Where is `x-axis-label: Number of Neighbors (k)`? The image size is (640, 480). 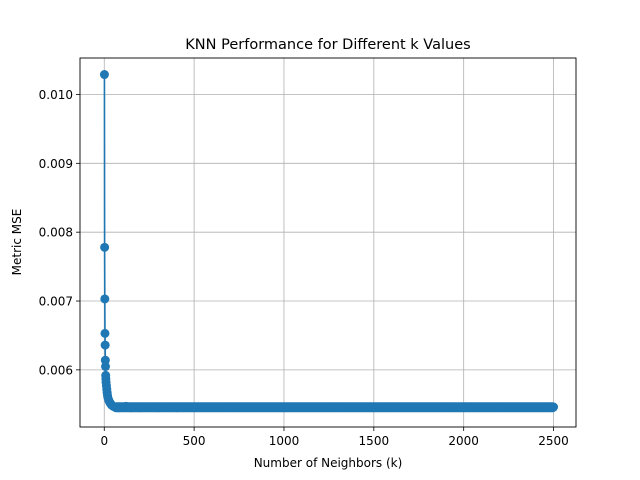 x-axis-label: Number of Neighbors (k) is located at coordinates (328, 463).